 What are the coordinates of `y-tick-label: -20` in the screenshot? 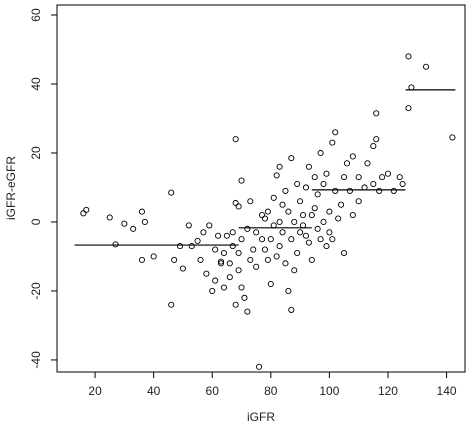 It's located at (36, 291).